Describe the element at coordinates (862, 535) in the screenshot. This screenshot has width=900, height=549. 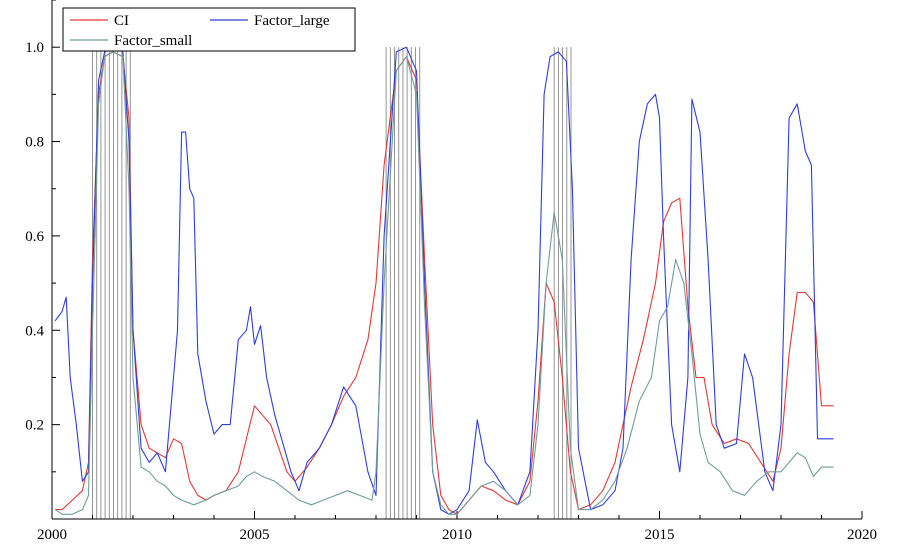
I see `x-tick-label: 2020` at that location.